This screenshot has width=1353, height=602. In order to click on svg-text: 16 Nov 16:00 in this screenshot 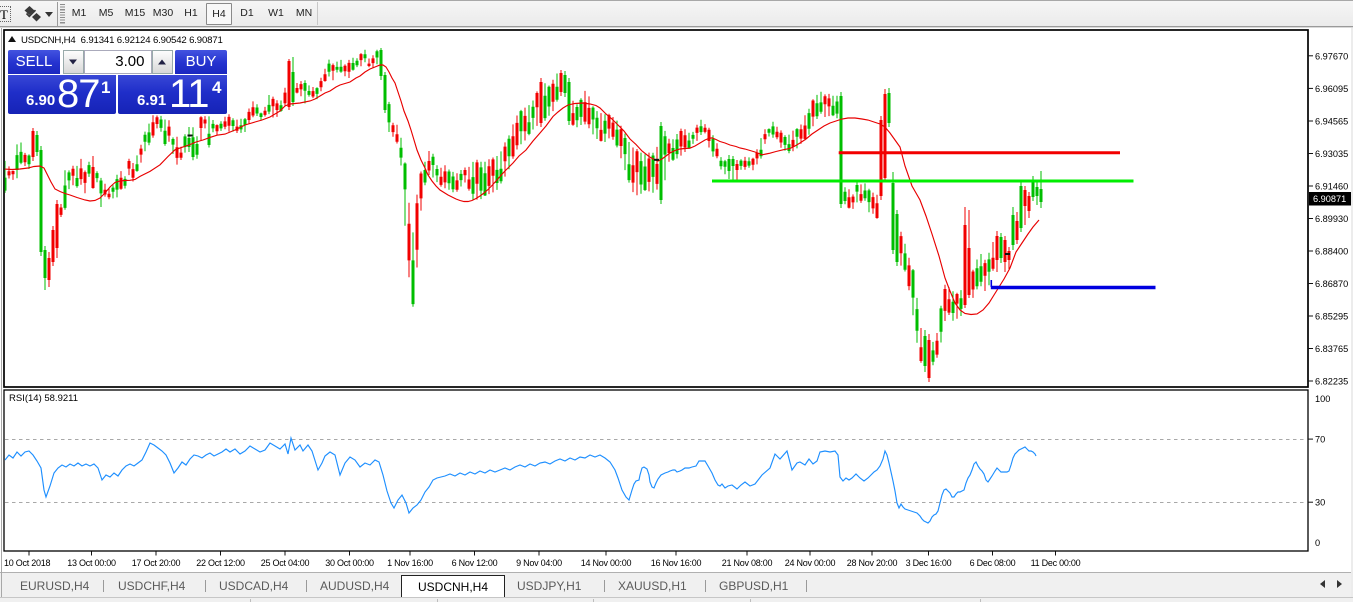, I will do `click(676, 563)`.